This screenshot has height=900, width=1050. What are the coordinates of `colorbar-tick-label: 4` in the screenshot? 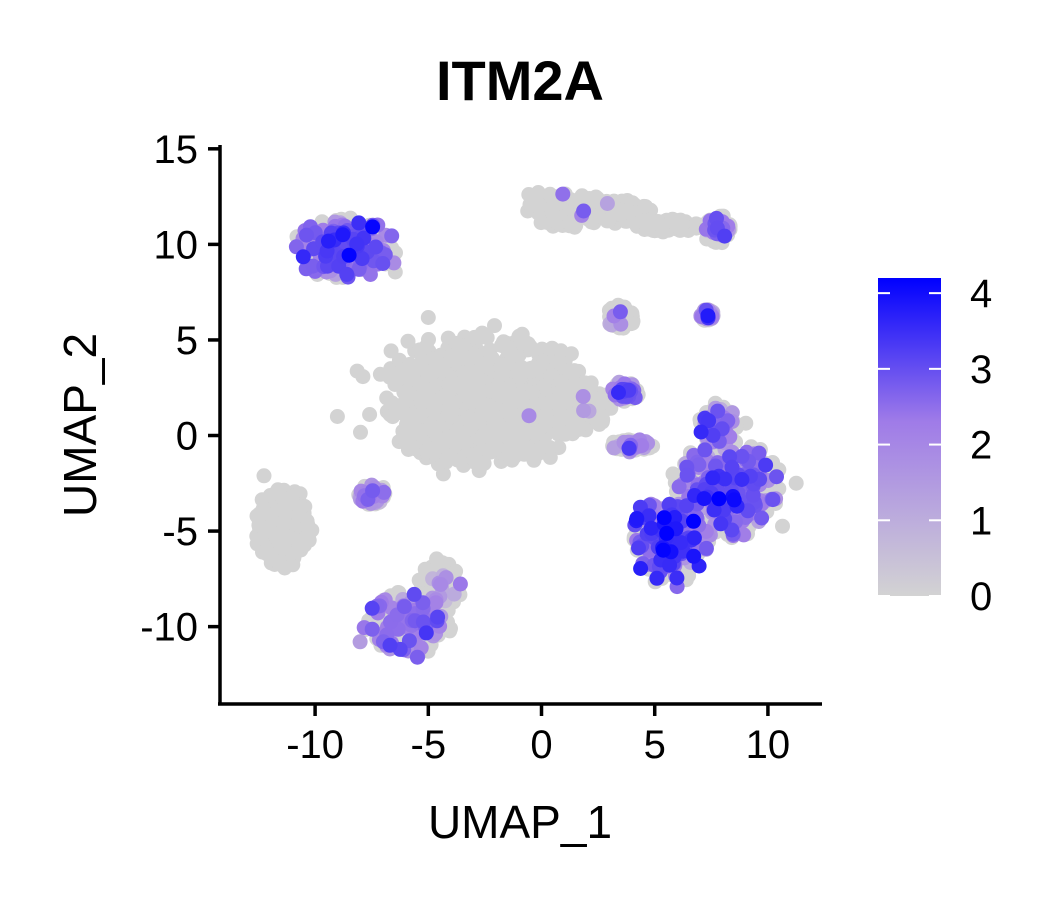 It's located at (981, 294).